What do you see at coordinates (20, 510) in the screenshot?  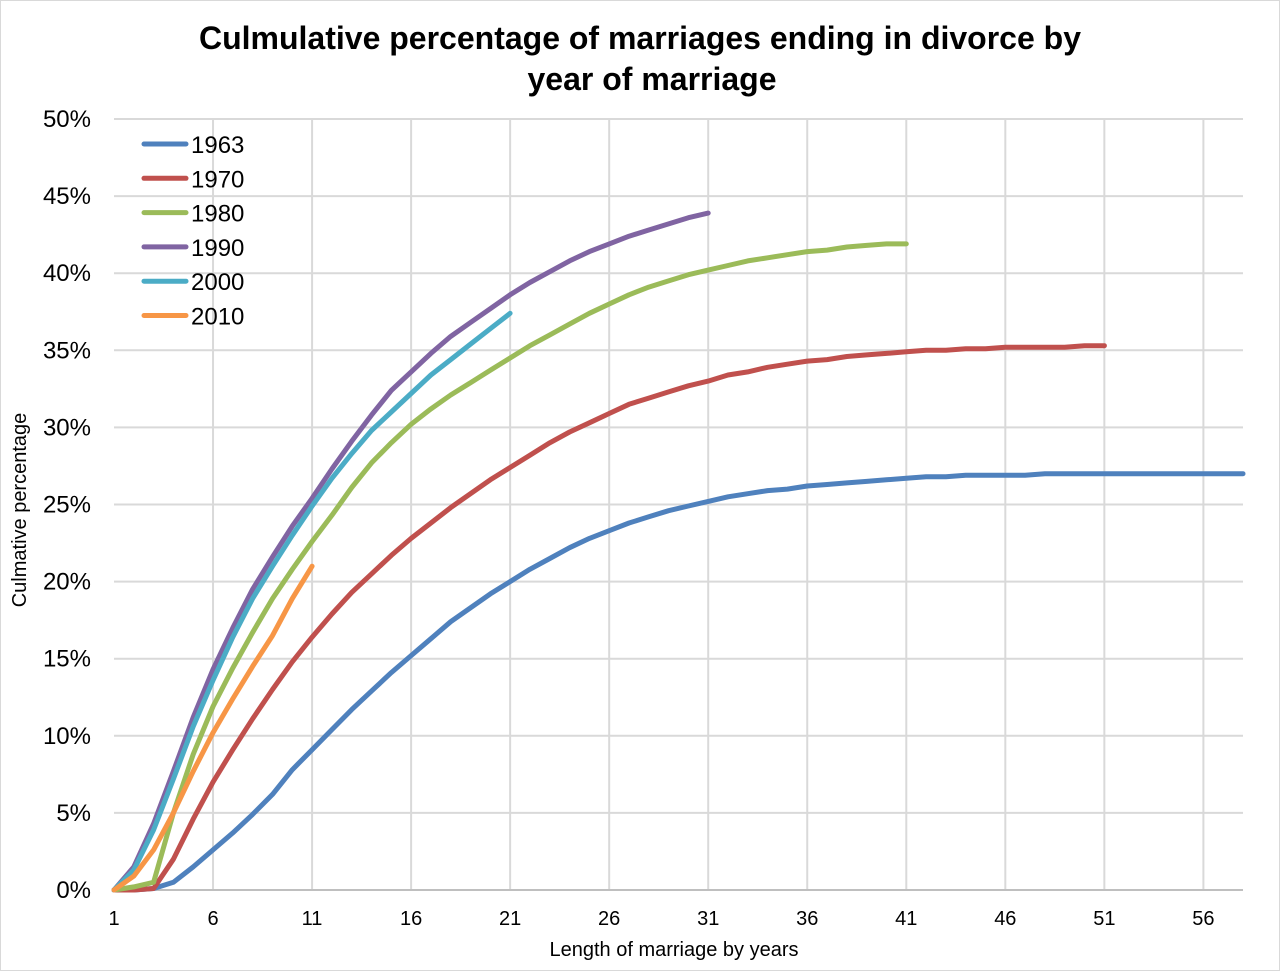 I see `y-axis-label: Culmative percentage` at bounding box center [20, 510].